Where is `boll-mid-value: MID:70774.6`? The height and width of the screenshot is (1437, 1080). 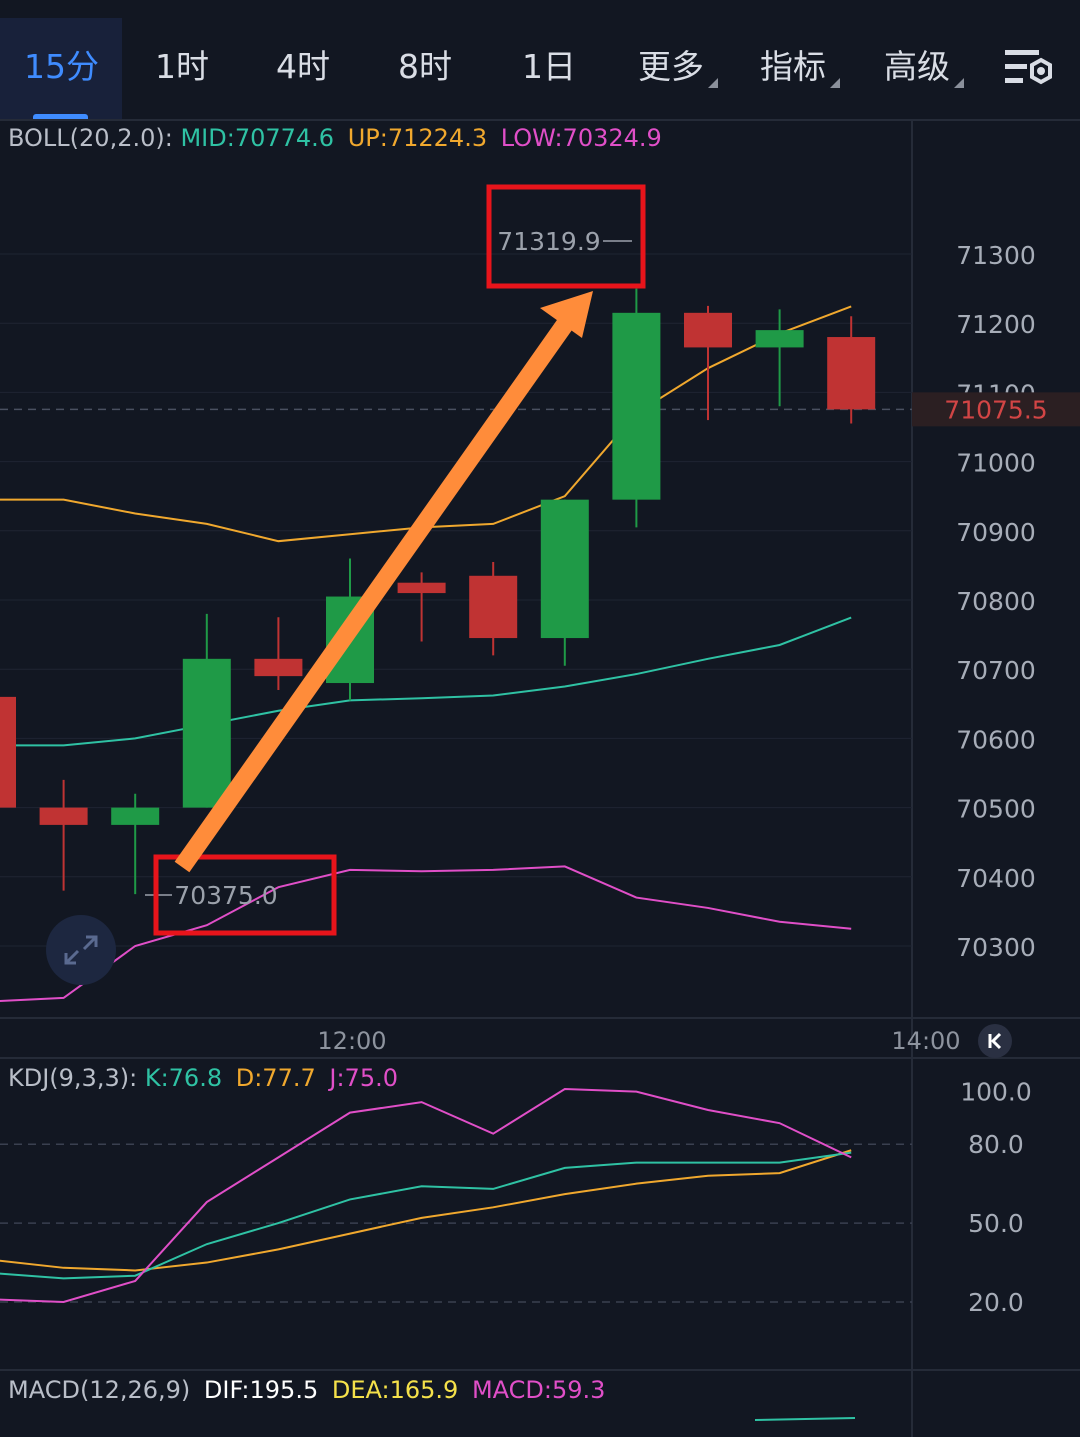 boll-mid-value: MID:70774.6 is located at coordinates (257, 138).